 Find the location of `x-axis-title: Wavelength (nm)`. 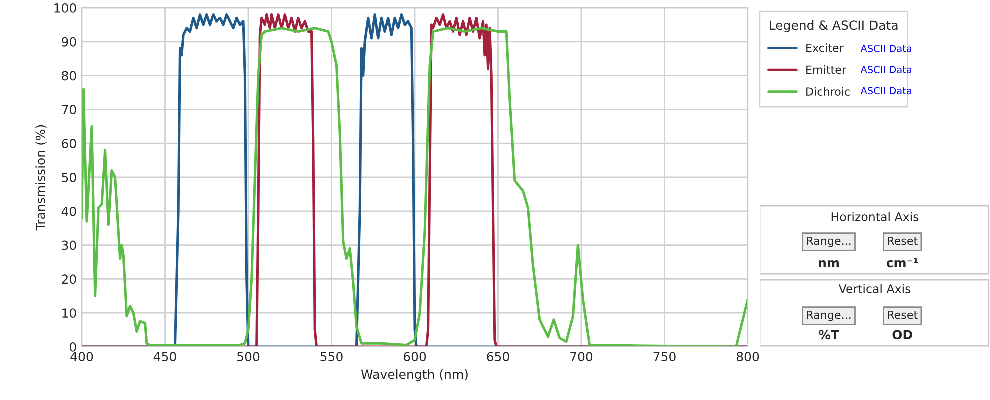

x-axis-title: Wavelength (nm) is located at coordinates (414, 376).